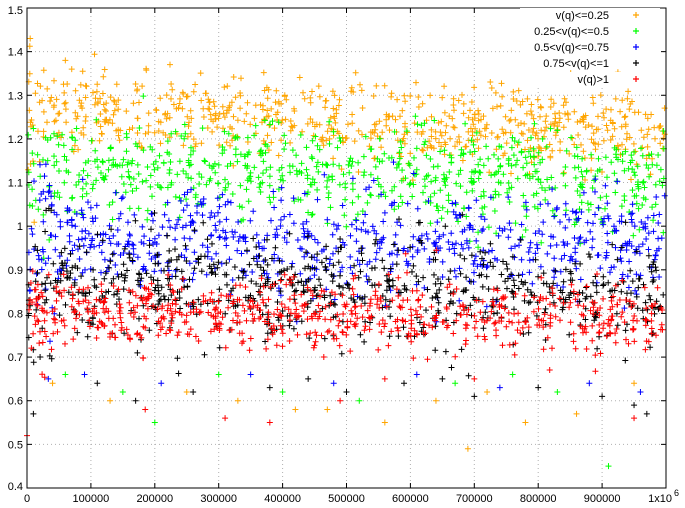  I want to click on x-tick-label: 300000, so click(218, 499).